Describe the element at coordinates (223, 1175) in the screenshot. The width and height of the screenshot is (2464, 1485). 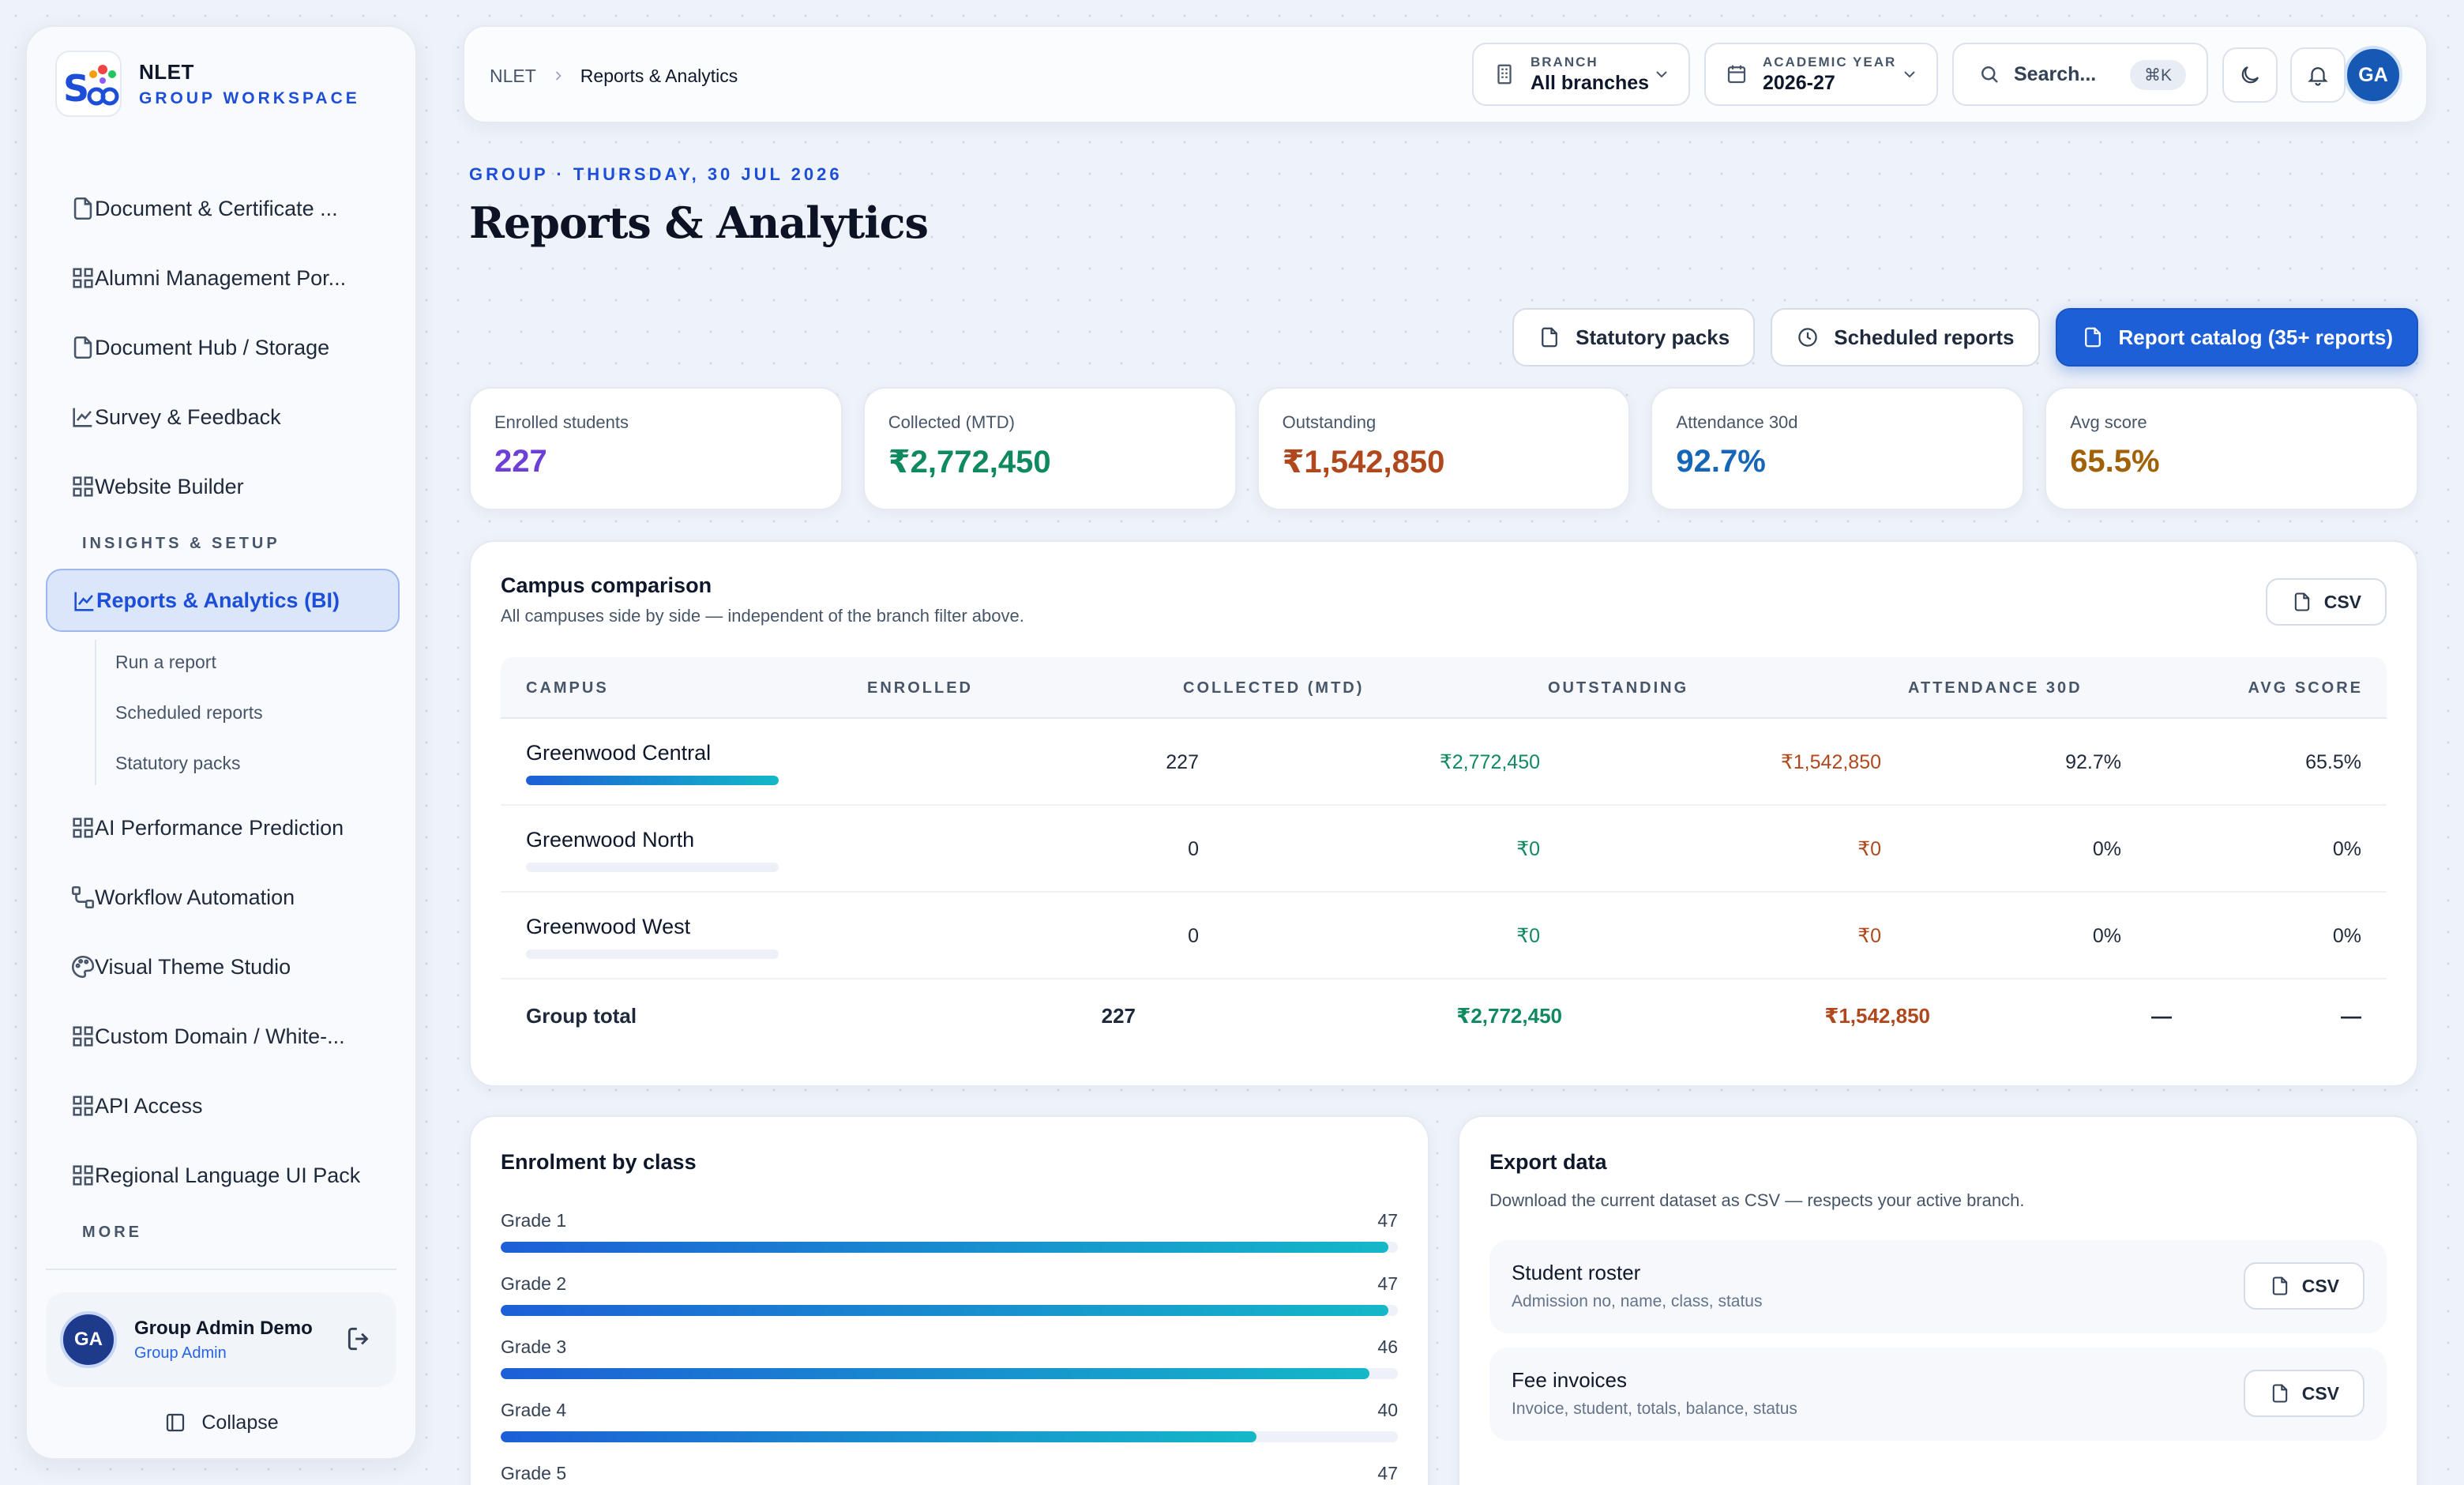
I see `sidebar-item-language-pack: Regional Language UI Pack` at that location.